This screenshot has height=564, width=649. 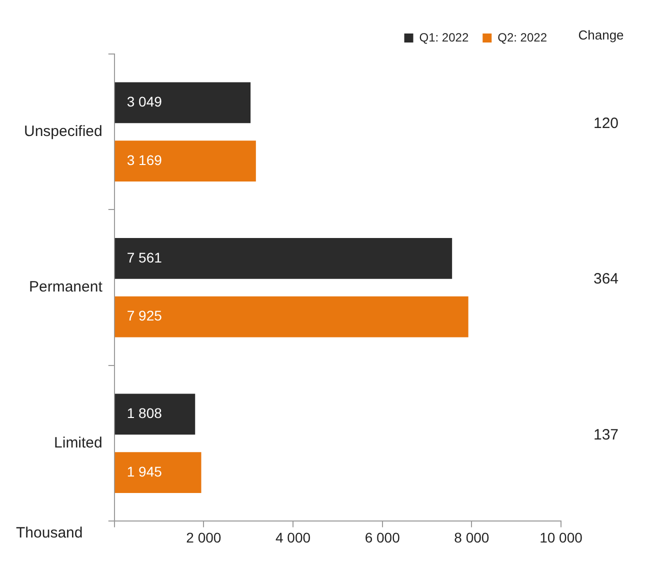 What do you see at coordinates (472, 537) in the screenshot?
I see `x-tick-label: 8 000` at bounding box center [472, 537].